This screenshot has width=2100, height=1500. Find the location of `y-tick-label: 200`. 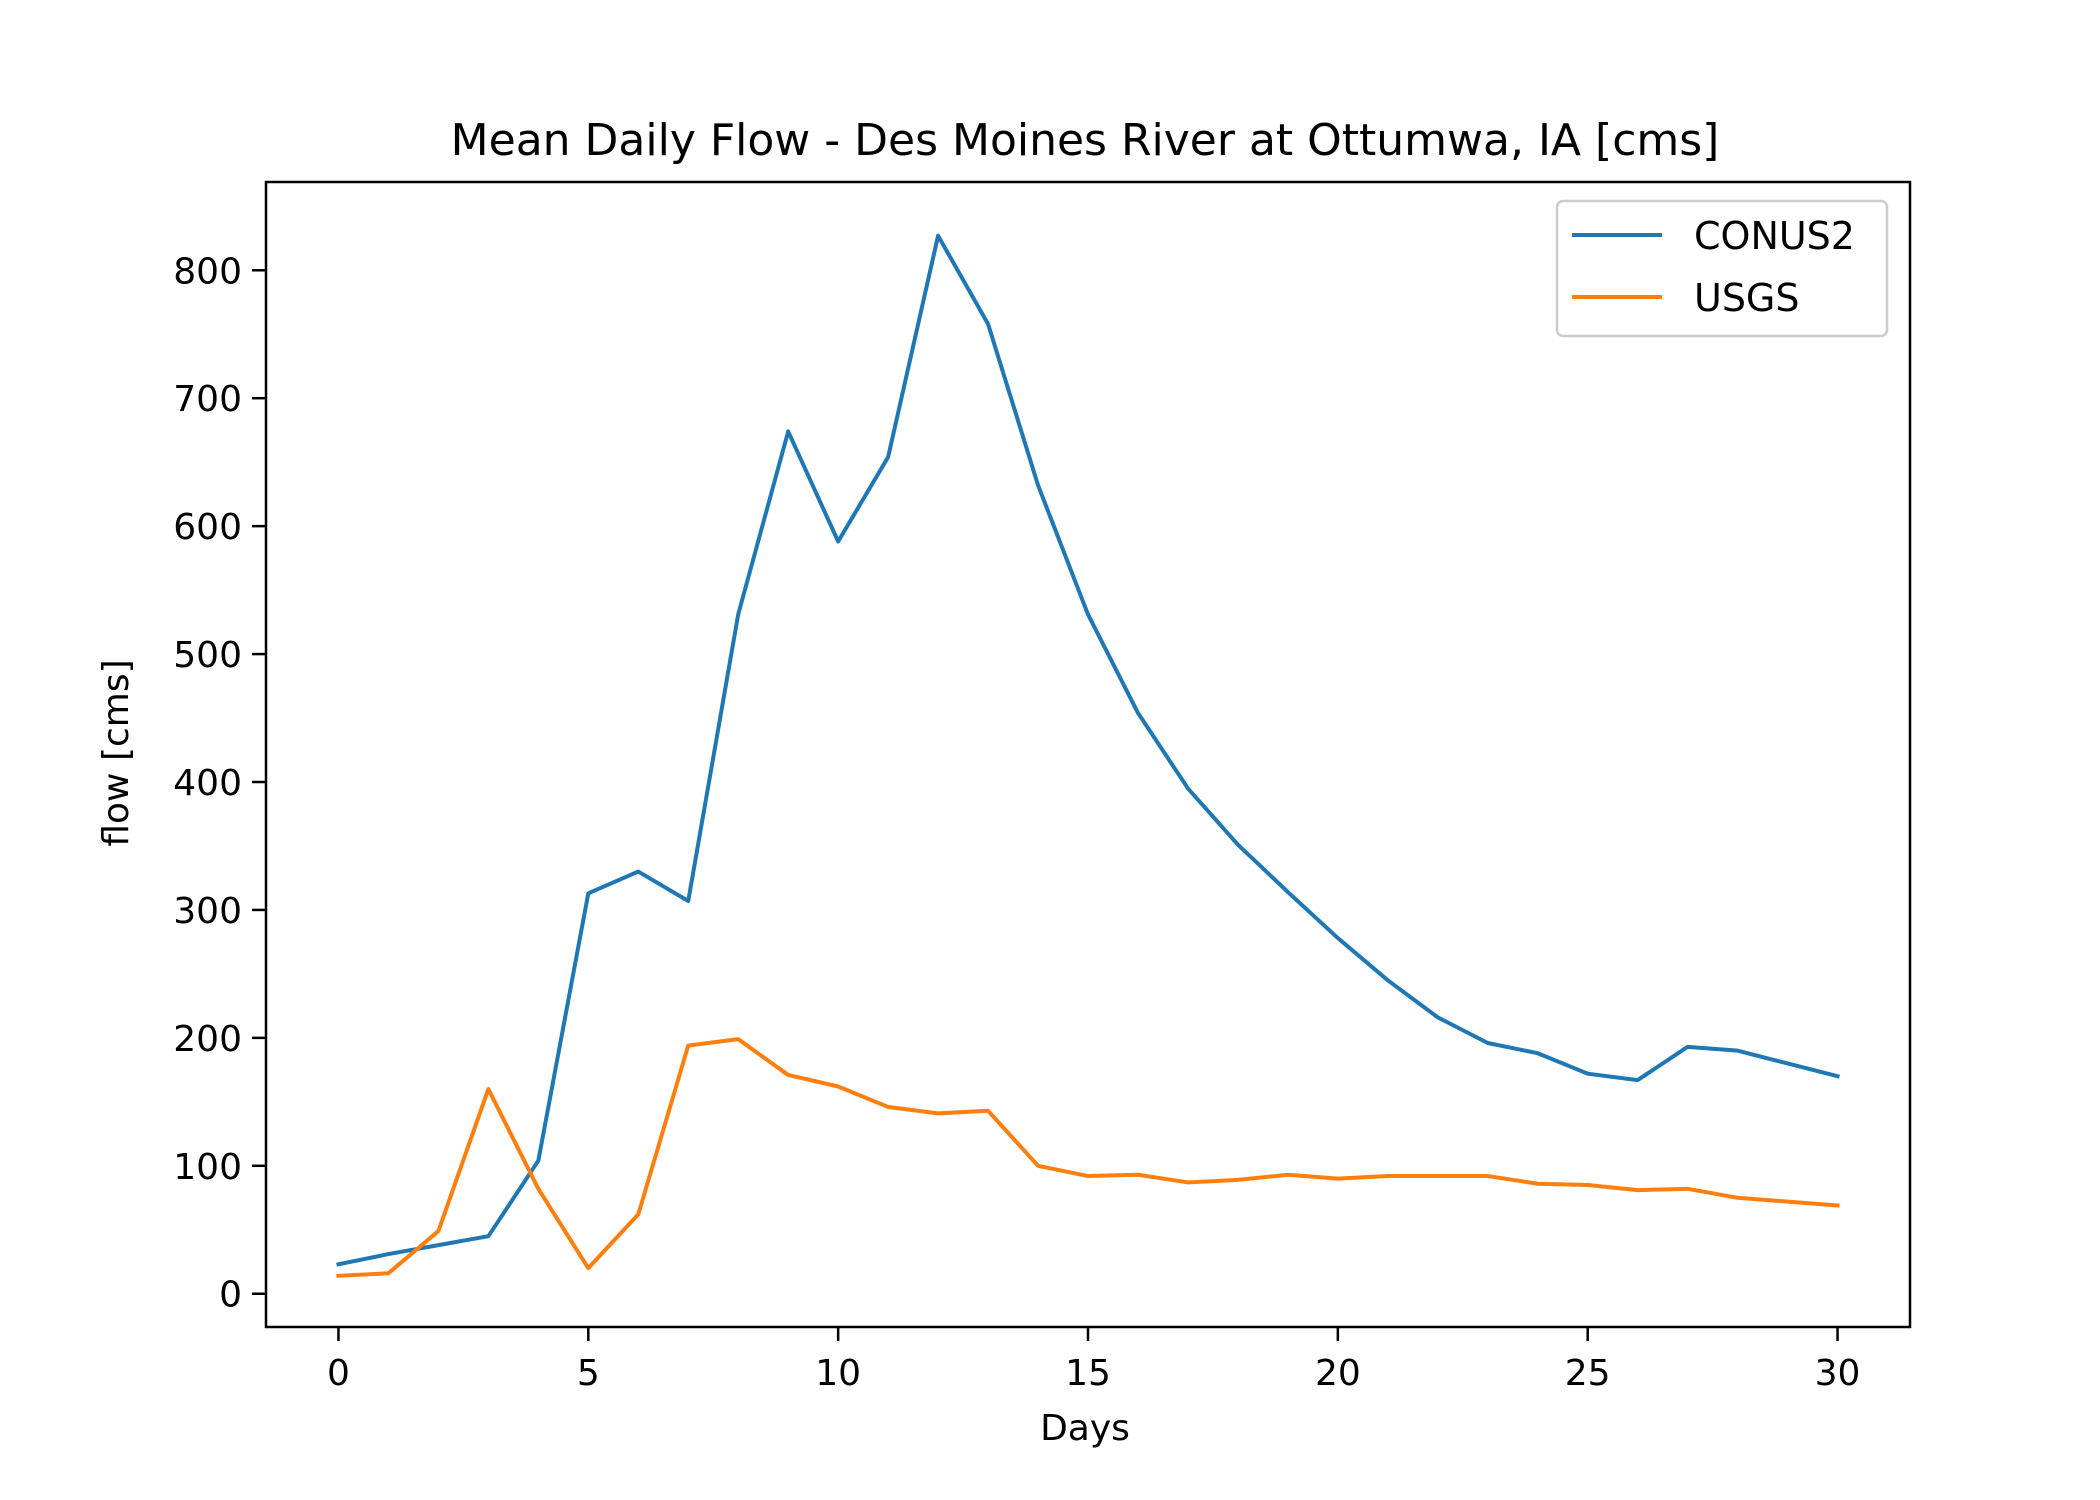

y-tick-label: 200 is located at coordinates (207, 1039).